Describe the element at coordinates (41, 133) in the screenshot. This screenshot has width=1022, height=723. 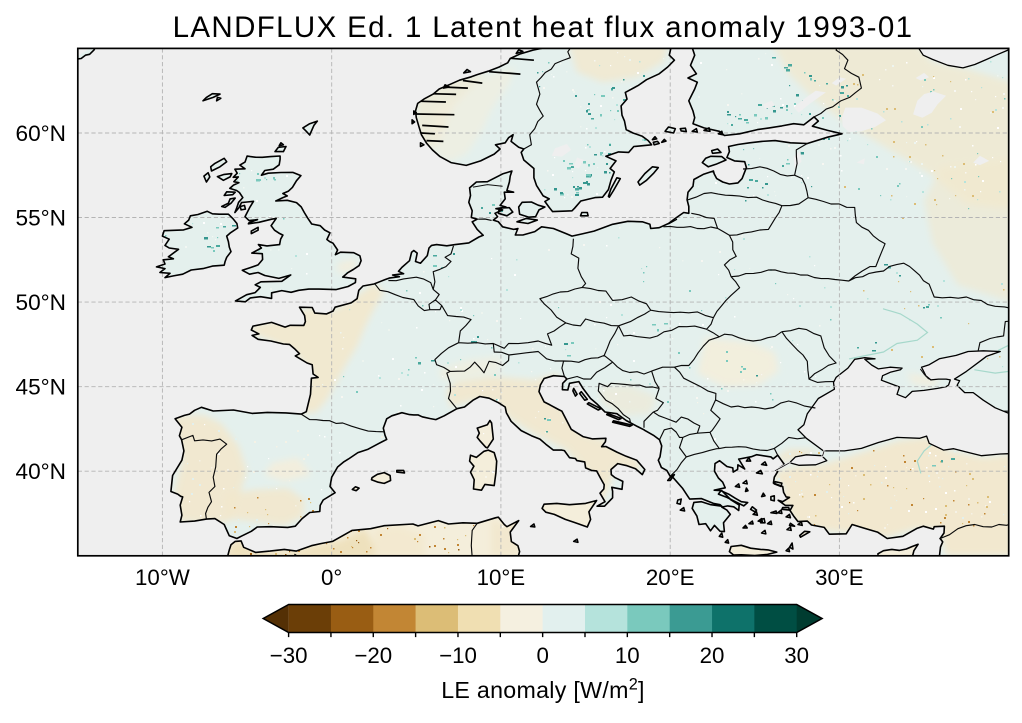
I see `svg-text: 60°N` at that location.